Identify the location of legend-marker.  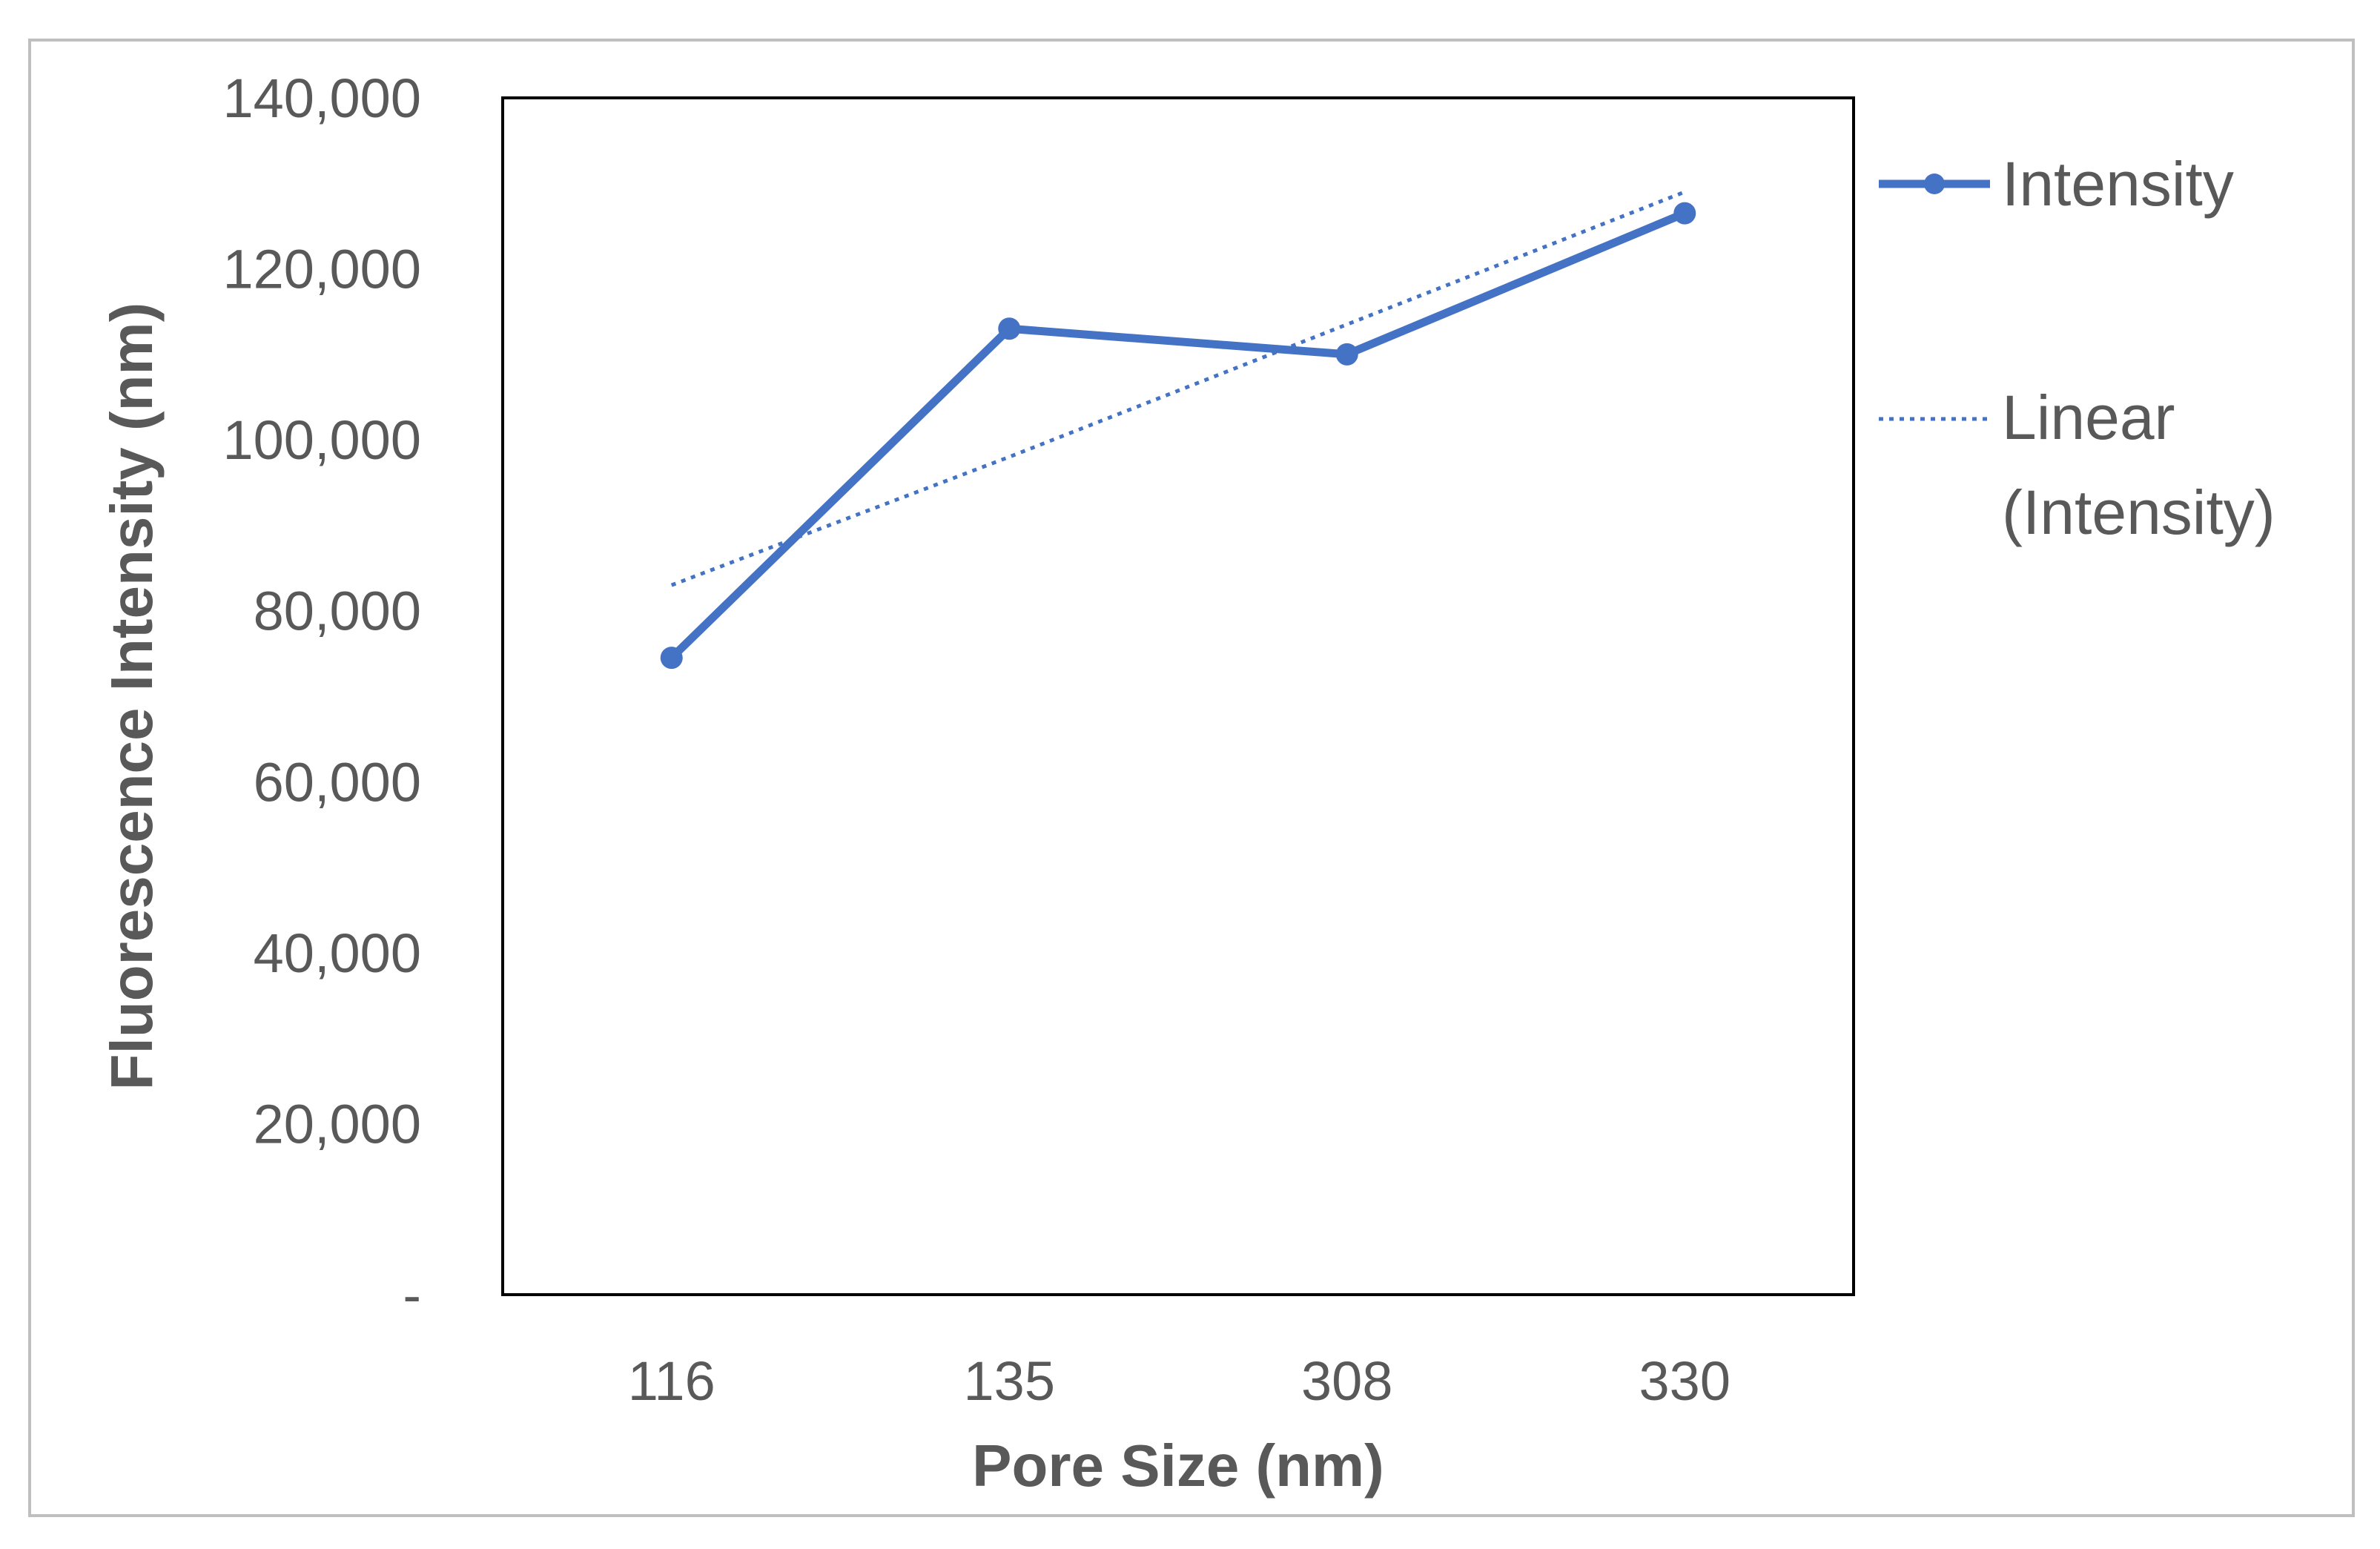
(1934, 184).